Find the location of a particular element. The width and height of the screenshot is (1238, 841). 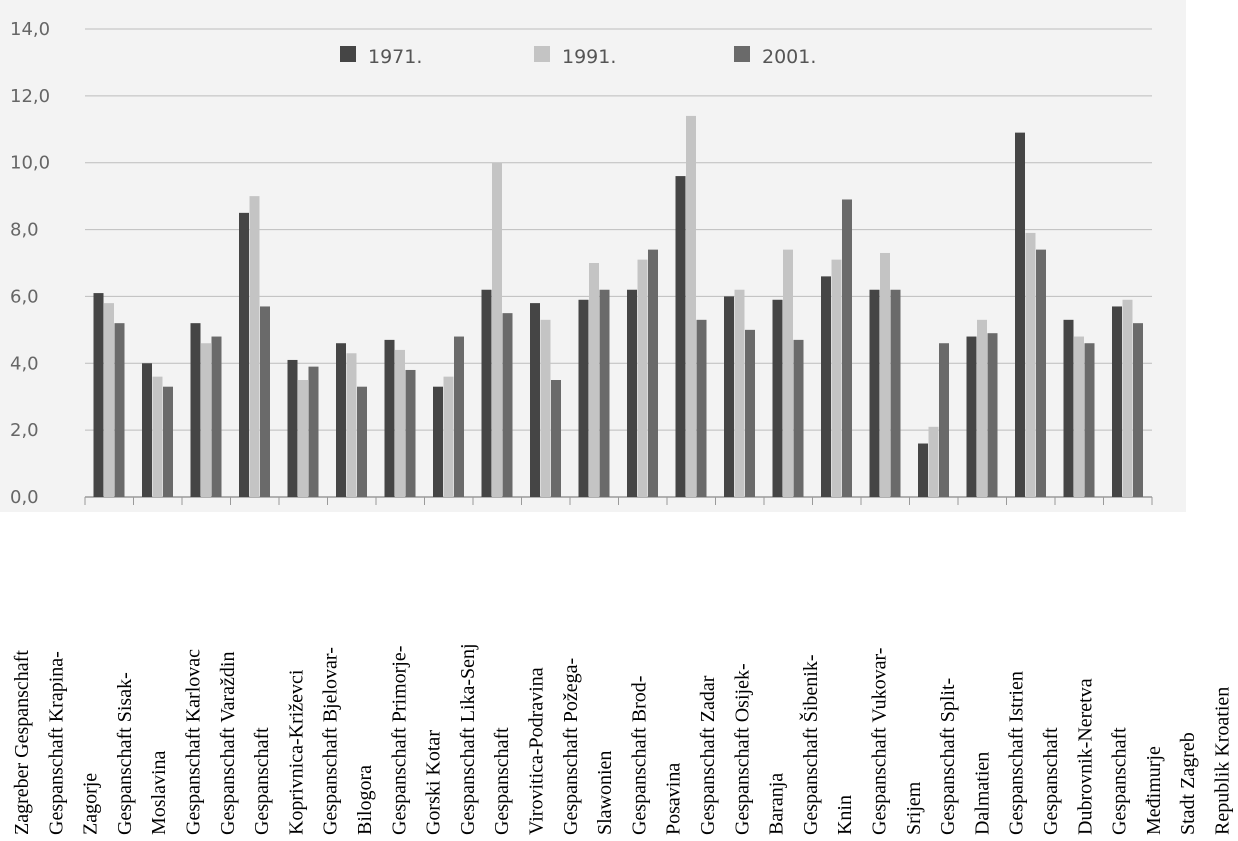

legend: 1971. 1991. 2001. is located at coordinates (578, 57).